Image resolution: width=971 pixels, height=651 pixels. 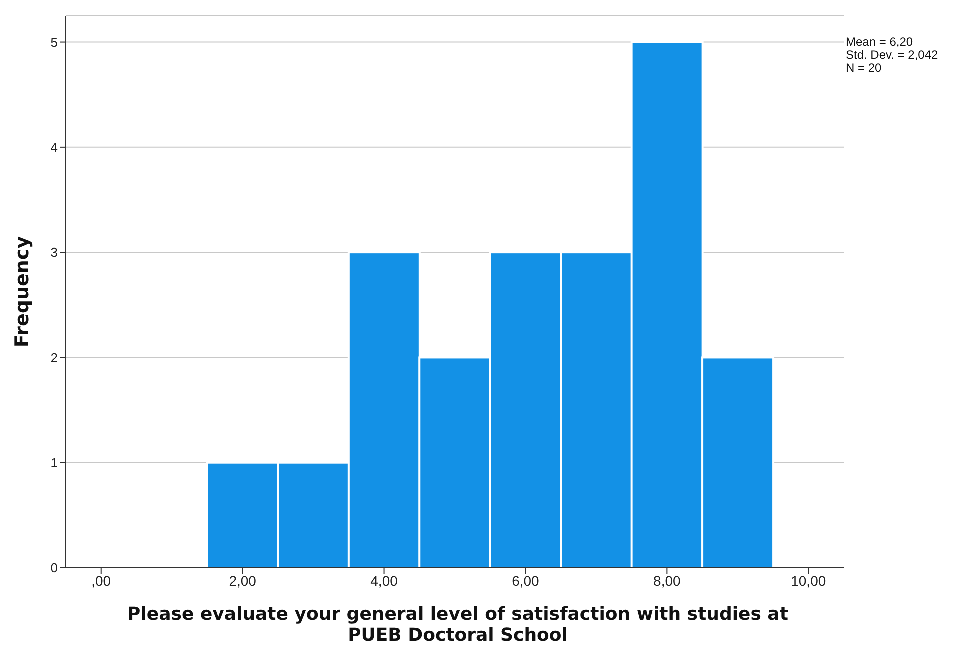 What do you see at coordinates (458, 625) in the screenshot?
I see `x-axis-title: Please evaluate your general level of satisfaction with studies at PUEB Doctoral School` at bounding box center [458, 625].